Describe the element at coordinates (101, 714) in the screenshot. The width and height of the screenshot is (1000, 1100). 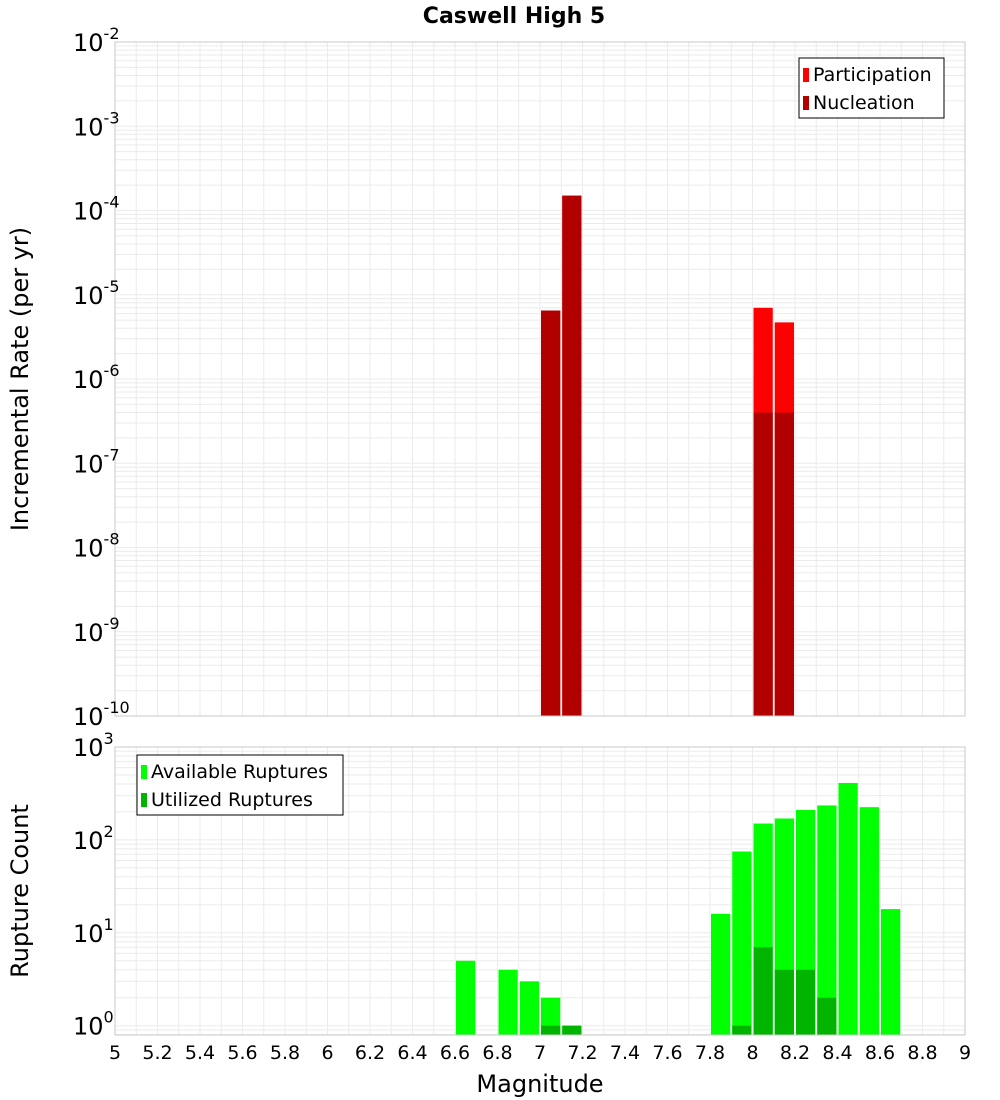
I see `y-tick-label: 10⁻¹⁰` at that location.